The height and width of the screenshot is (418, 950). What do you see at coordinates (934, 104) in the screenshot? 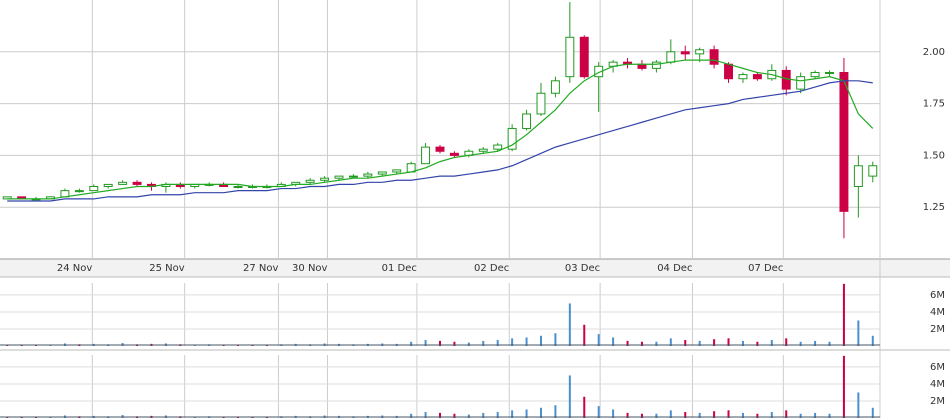
I see `y-tick-label: 1.75` at bounding box center [934, 104].